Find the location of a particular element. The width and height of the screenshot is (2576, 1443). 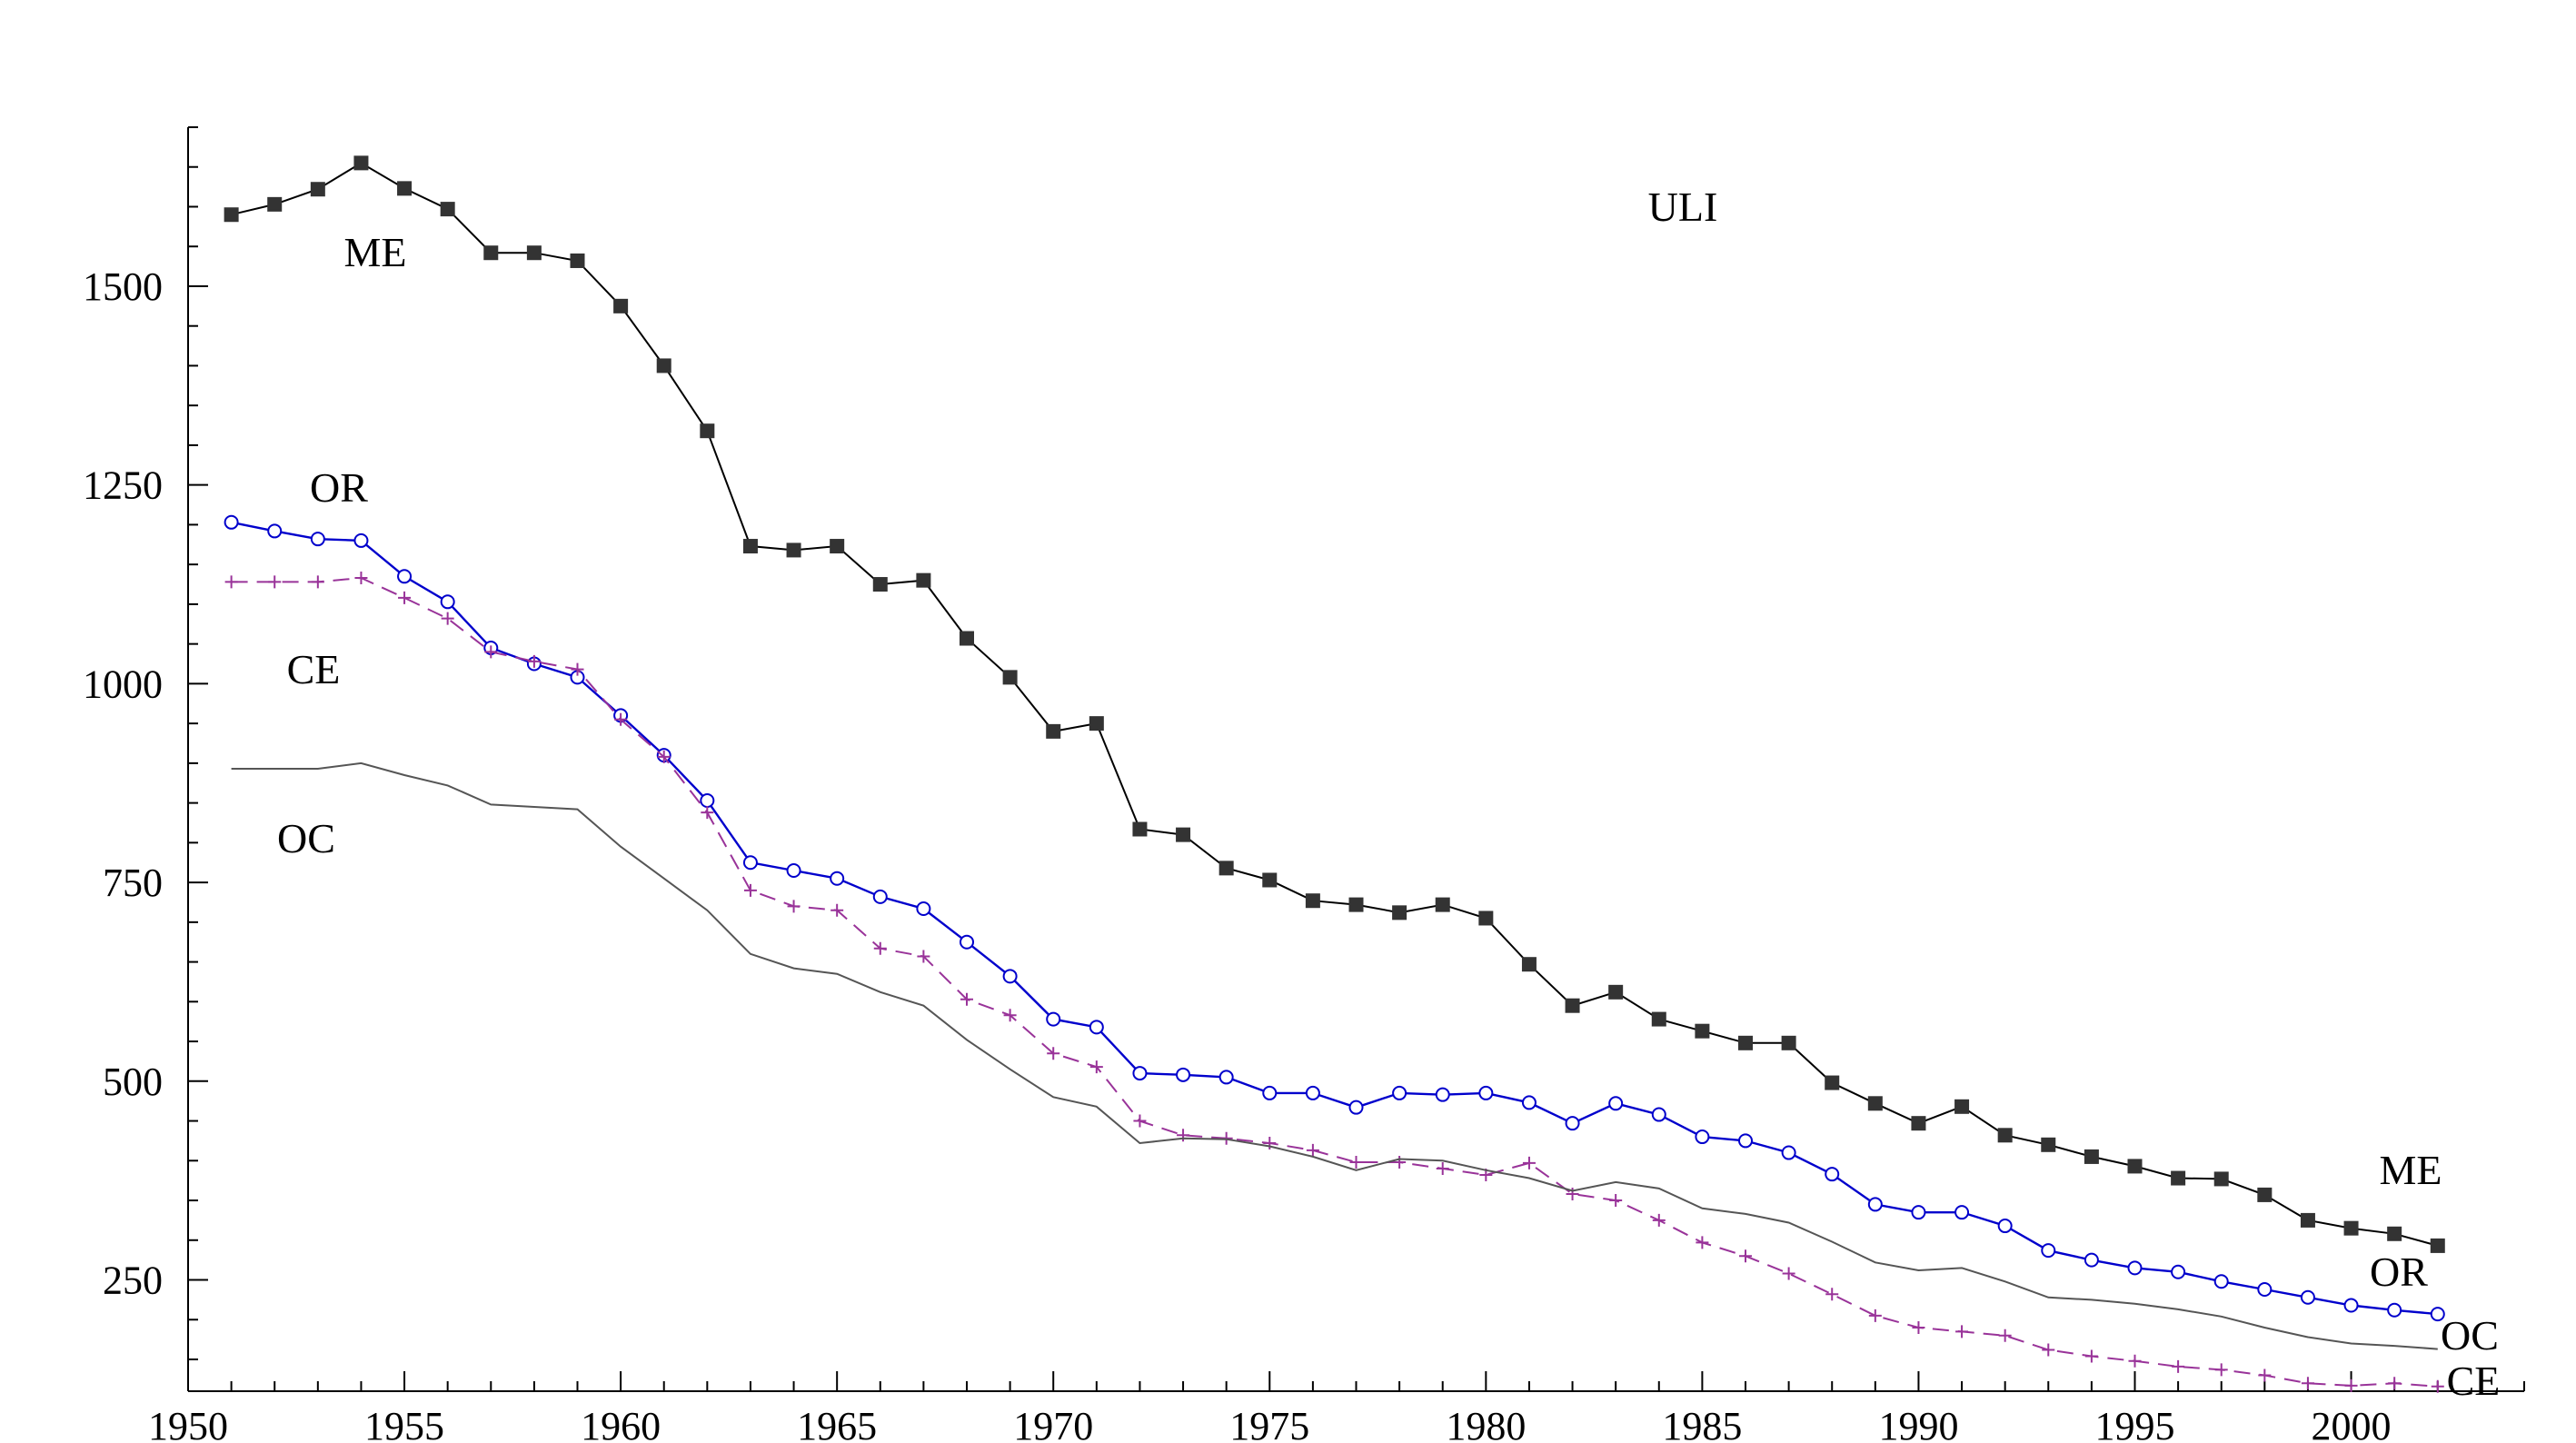

x-tick-label: 1990 is located at coordinates (1918, 1423).